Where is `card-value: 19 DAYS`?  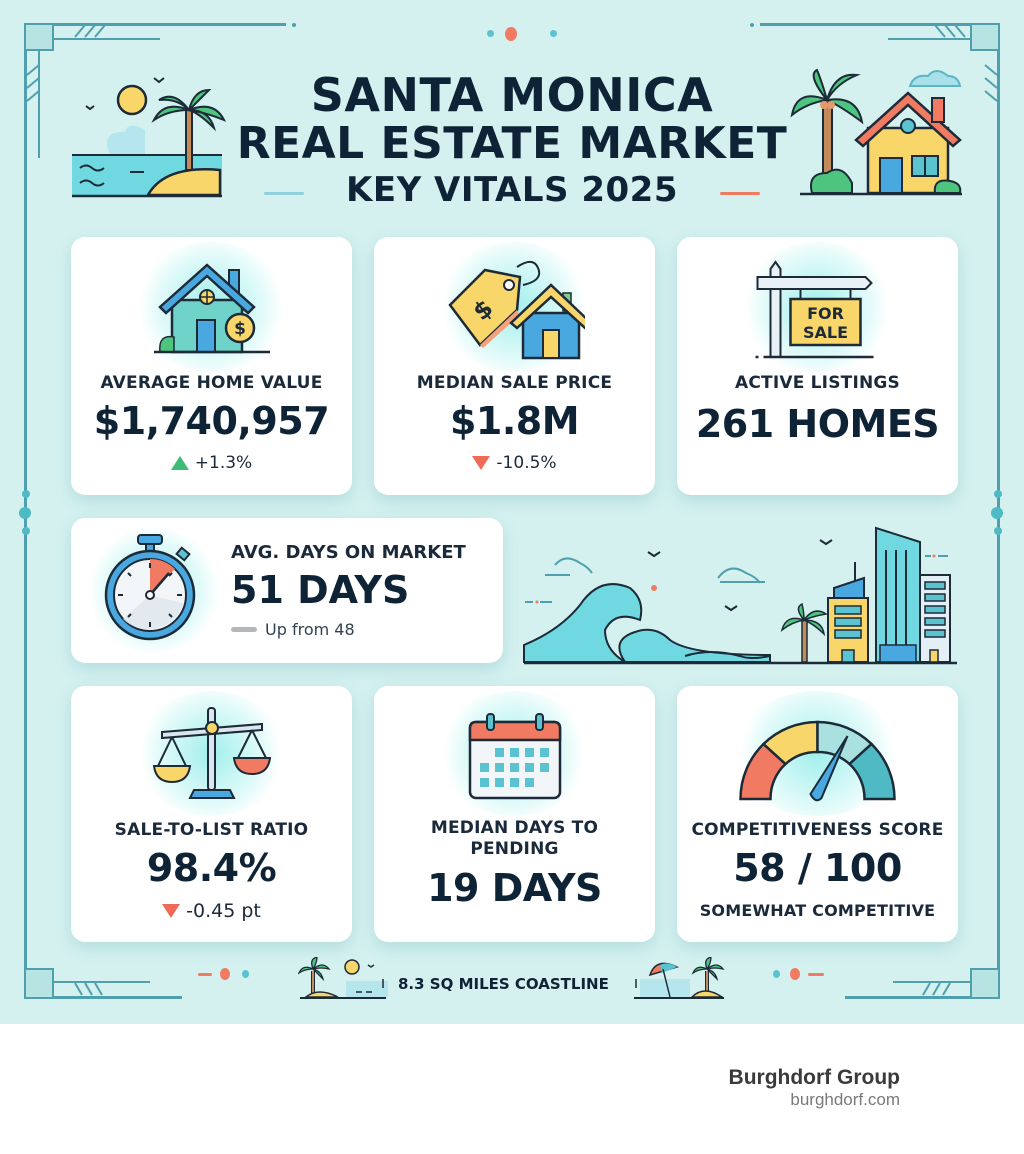 card-value: 19 DAYS is located at coordinates (514, 888).